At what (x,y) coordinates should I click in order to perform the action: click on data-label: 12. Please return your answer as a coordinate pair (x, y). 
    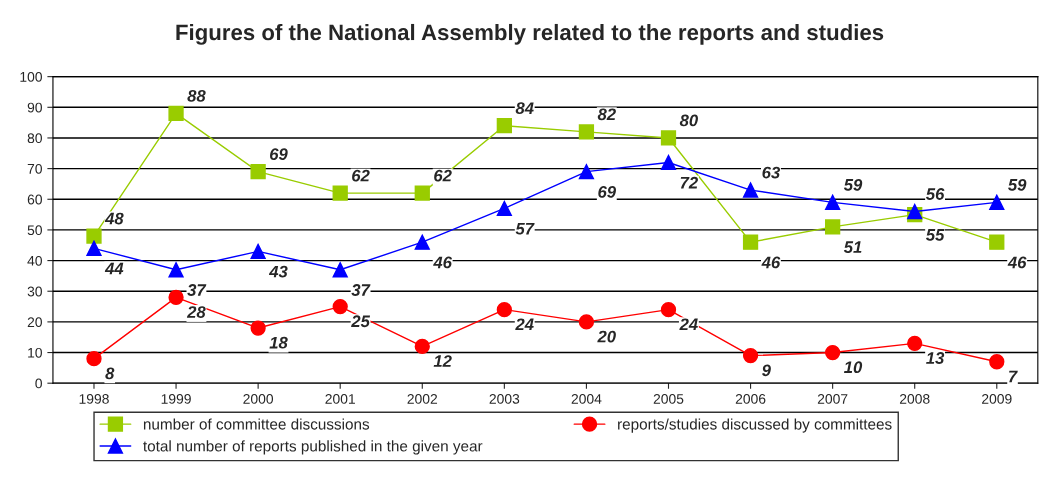
    Looking at the image, I should click on (442, 361).